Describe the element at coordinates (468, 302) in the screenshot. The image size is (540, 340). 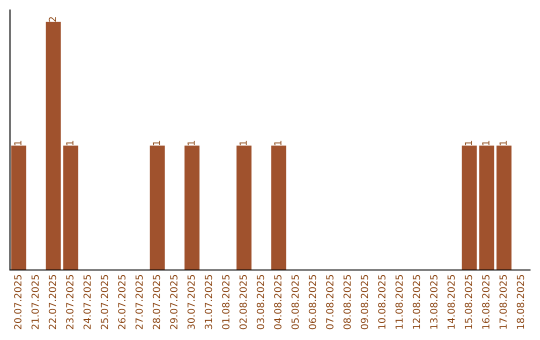
I see `x-tick-label: 15.08.2025` at that location.